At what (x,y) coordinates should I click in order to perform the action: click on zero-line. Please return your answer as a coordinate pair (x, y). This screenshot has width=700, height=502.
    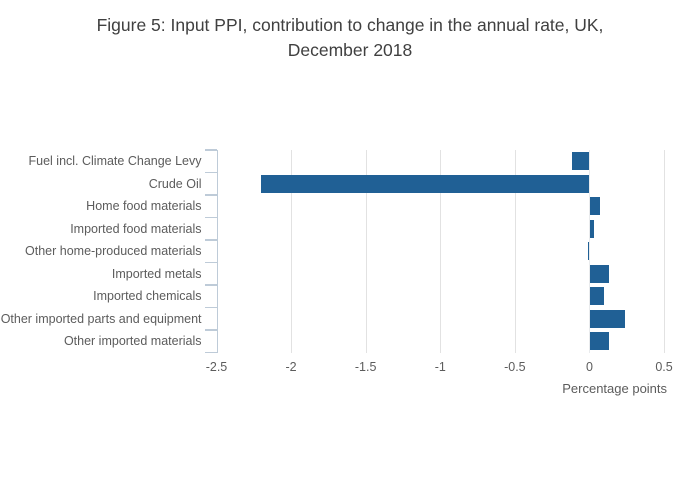
    Looking at the image, I should click on (589, 251).